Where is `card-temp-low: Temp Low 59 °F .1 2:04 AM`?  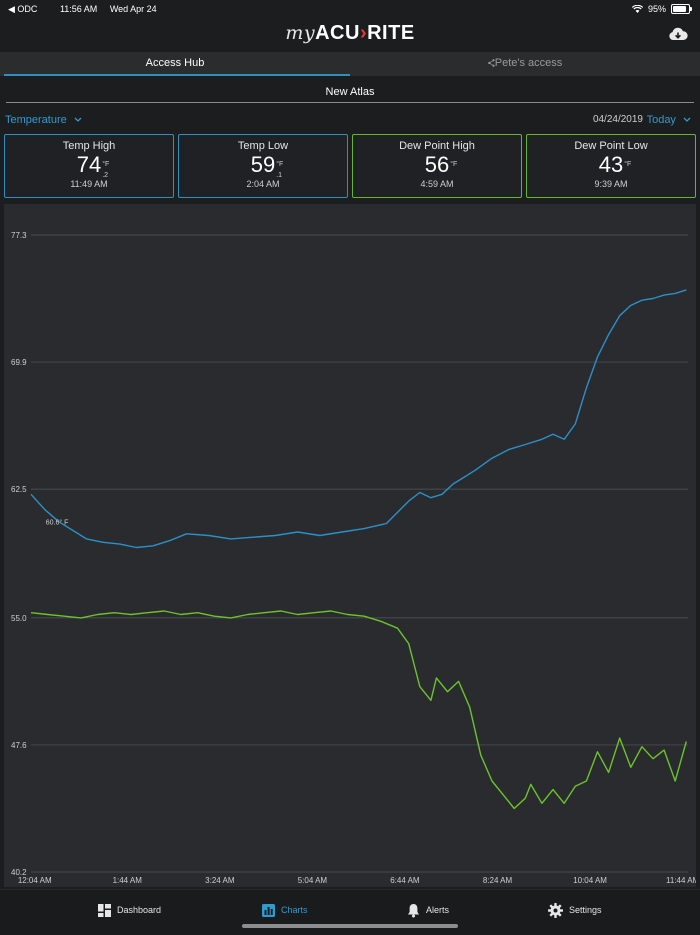
card-temp-low: Temp Low 59 °F .1 2:04 AM is located at coordinates (263, 166).